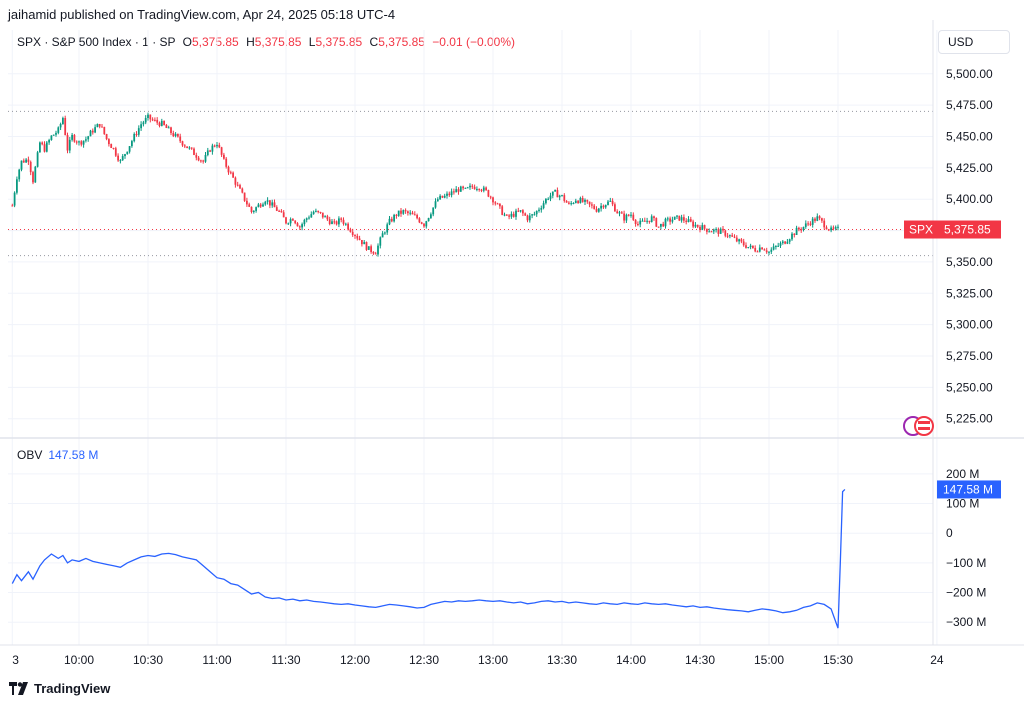 Image resolution: width=1024 pixels, height=706 pixels. What do you see at coordinates (57, 455) in the screenshot?
I see `obv-legend: OBV 147.58 M` at bounding box center [57, 455].